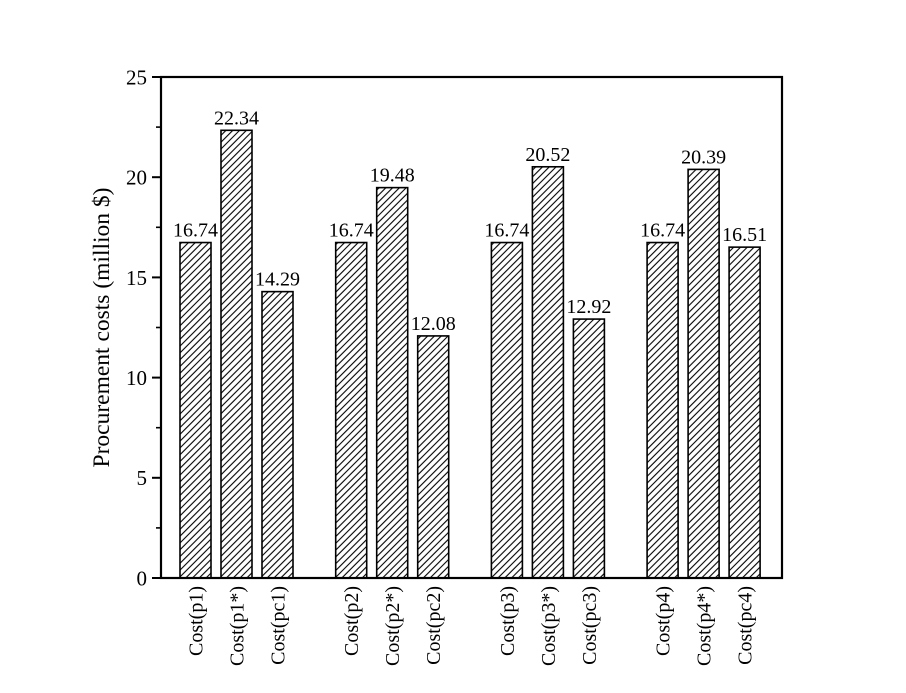  What do you see at coordinates (236, 118) in the screenshot?
I see `bar-value-label: 22.34` at bounding box center [236, 118].